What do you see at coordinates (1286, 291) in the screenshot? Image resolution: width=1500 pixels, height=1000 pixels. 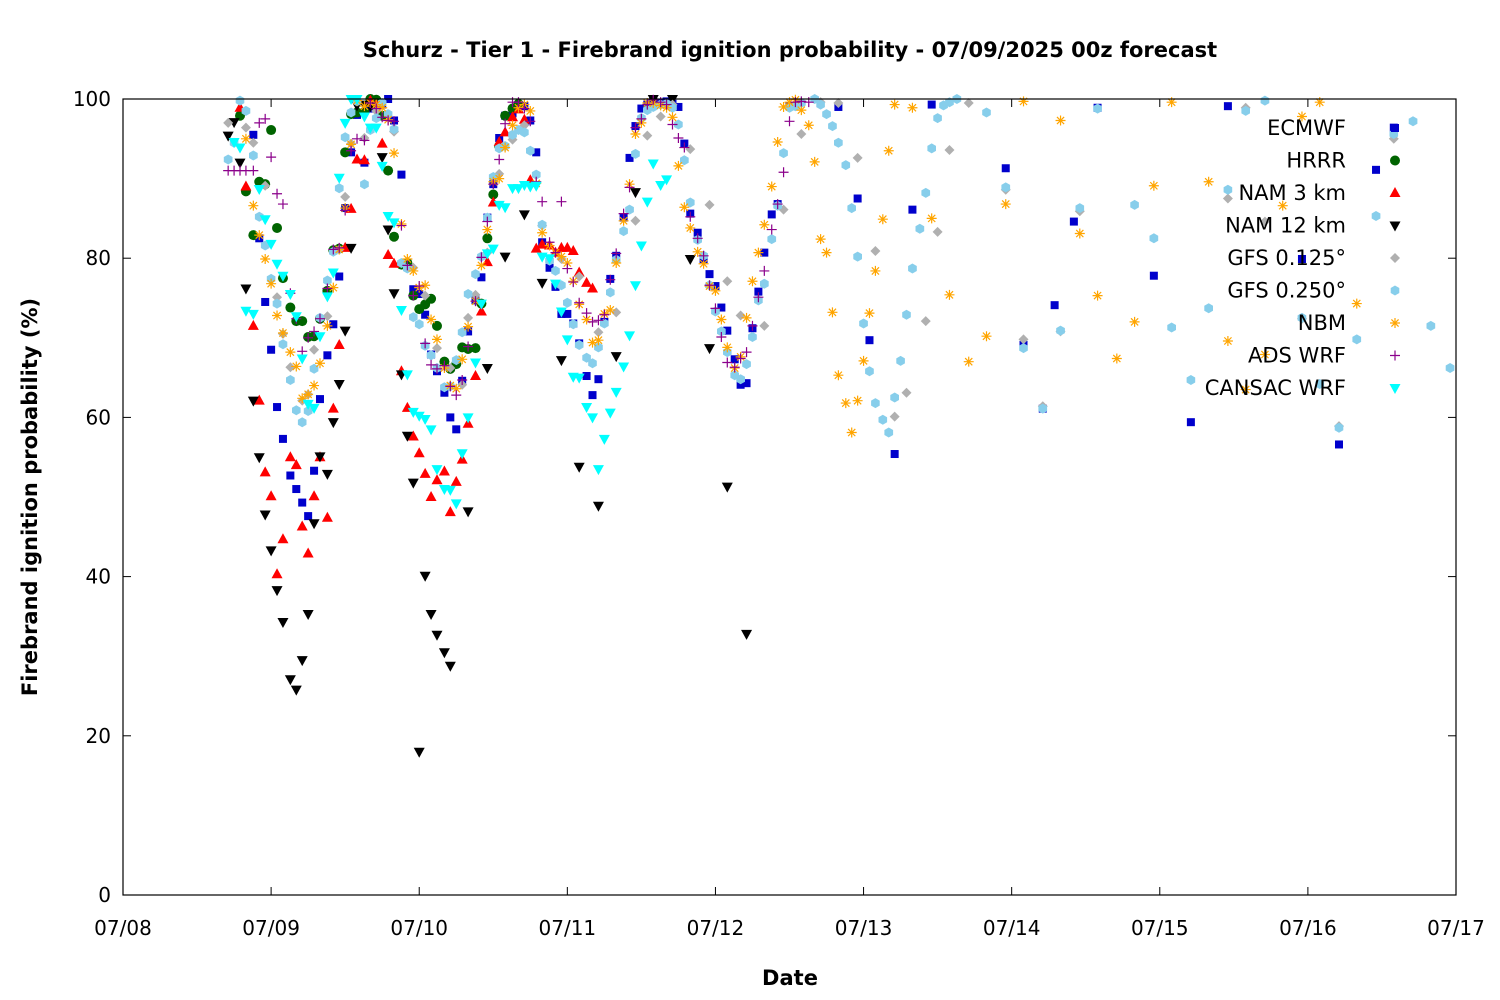 I see `legend-label: GFS 0.250°` at bounding box center [1286, 291].